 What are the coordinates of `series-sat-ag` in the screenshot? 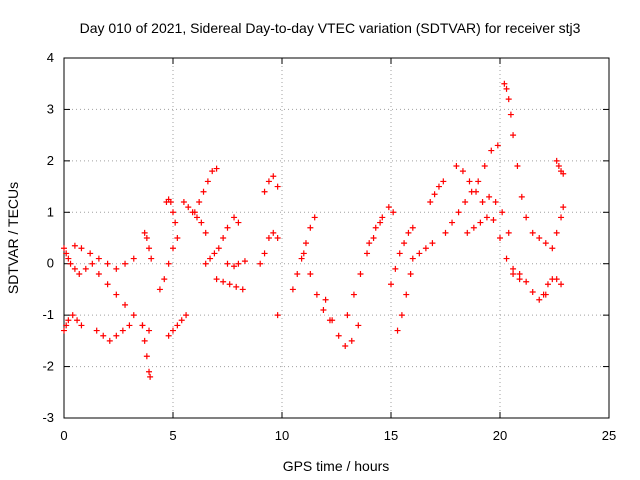 It's located at (560, 167).